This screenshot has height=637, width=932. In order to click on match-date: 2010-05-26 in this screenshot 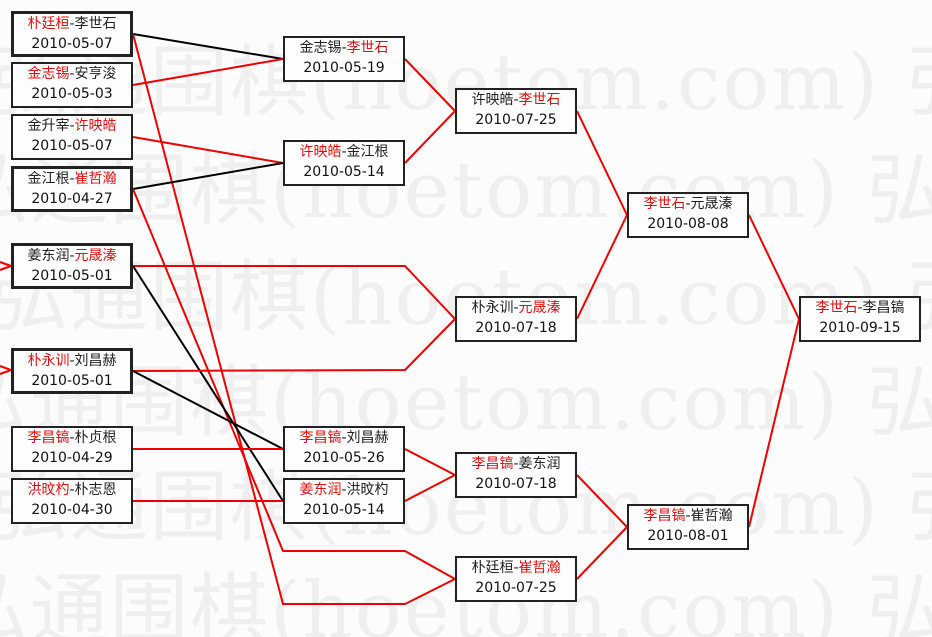, I will do `click(344, 458)`.